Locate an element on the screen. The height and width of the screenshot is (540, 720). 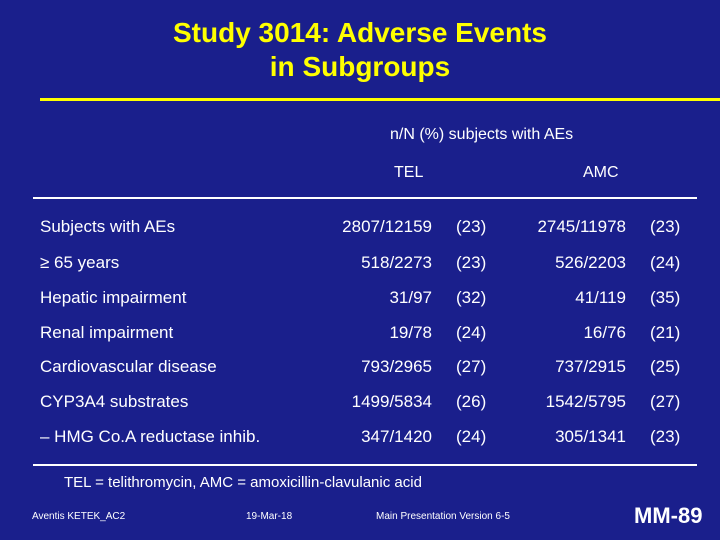
table-row: Renal impairment 19/78 (24) 16/76 (21) is located at coordinates (360, 335).